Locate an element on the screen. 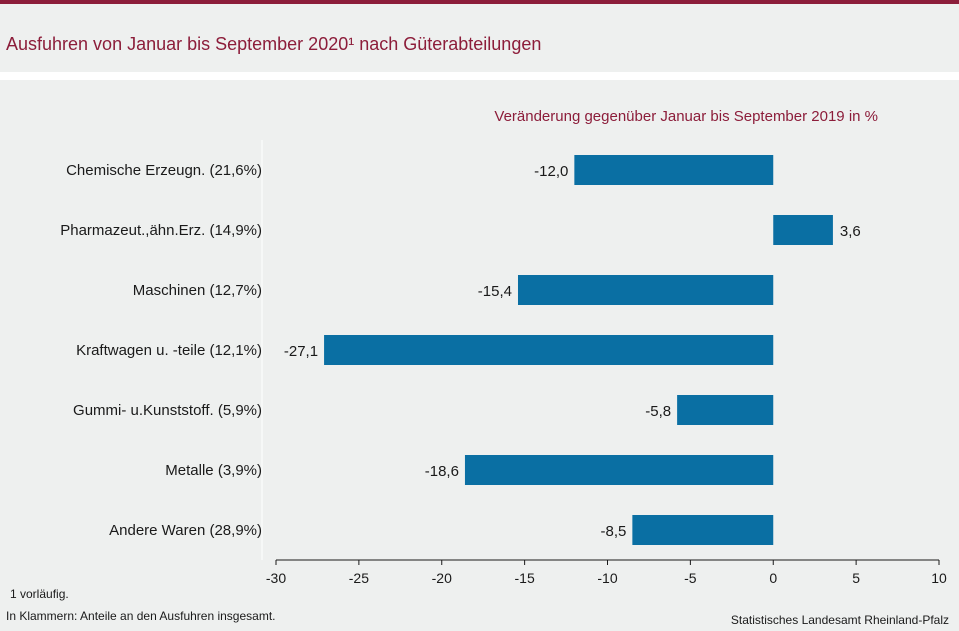 The height and width of the screenshot is (631, 959). value-label-1: 3,6 is located at coordinates (850, 231).